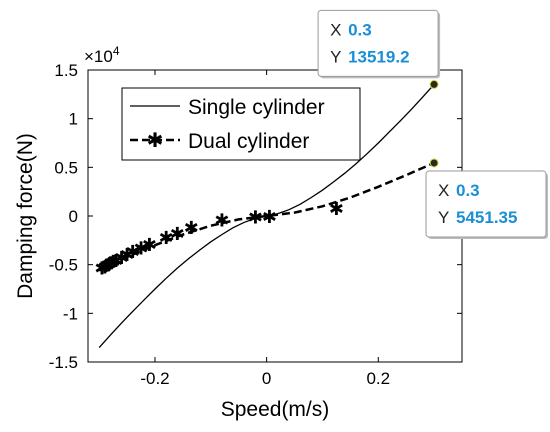  Describe the element at coordinates (66, 167) in the screenshot. I see `y-tick-label: 0.5` at that location.